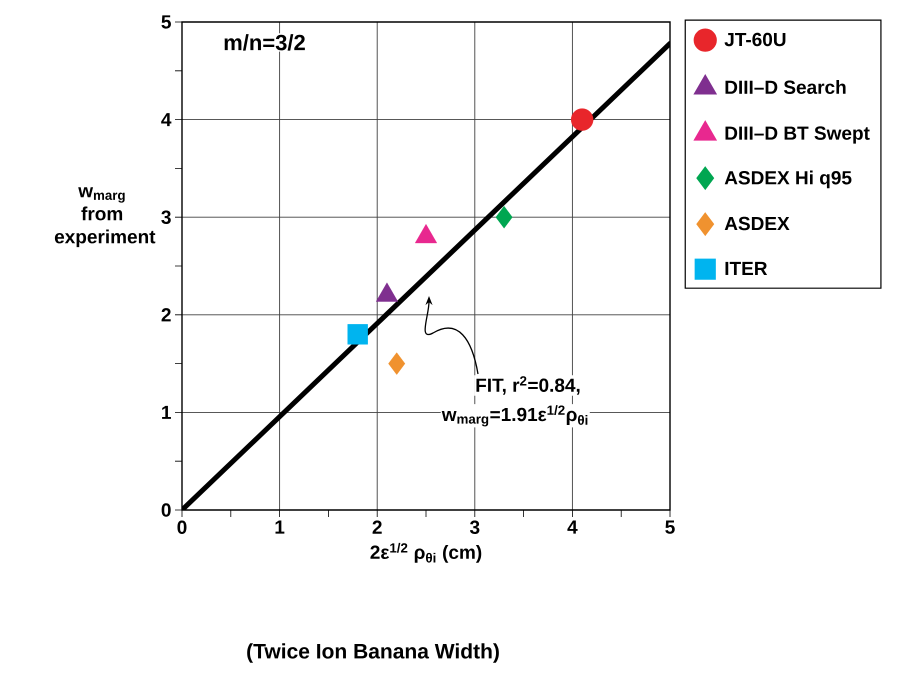 The width and height of the screenshot is (911, 681). What do you see at coordinates (755, 39) in the screenshot?
I see `legend-label: JT-60U` at bounding box center [755, 39].